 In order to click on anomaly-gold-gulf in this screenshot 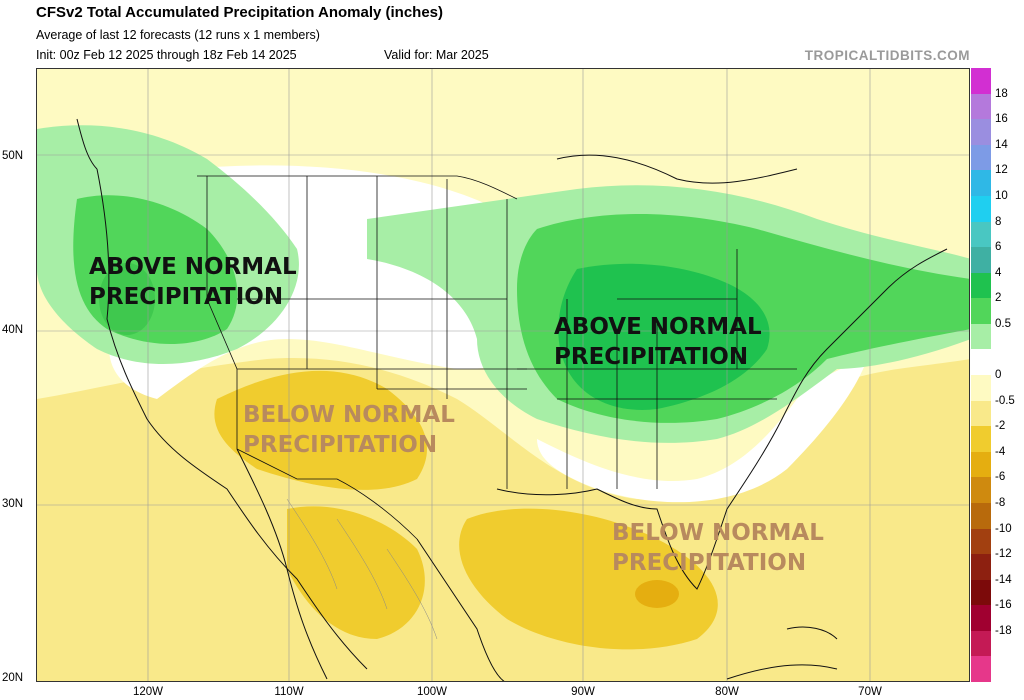, I will do `click(588, 579)`.